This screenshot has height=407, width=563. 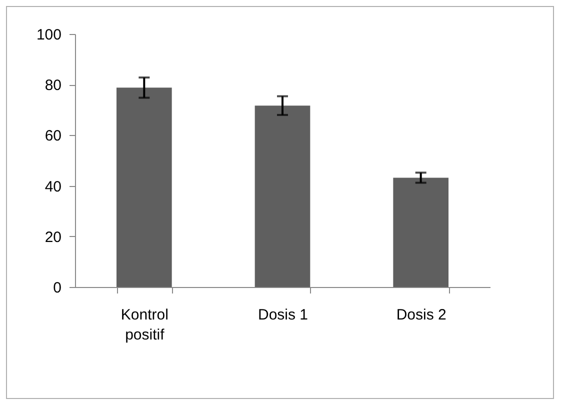 I want to click on y-tick-label: 0, so click(x=57, y=288).